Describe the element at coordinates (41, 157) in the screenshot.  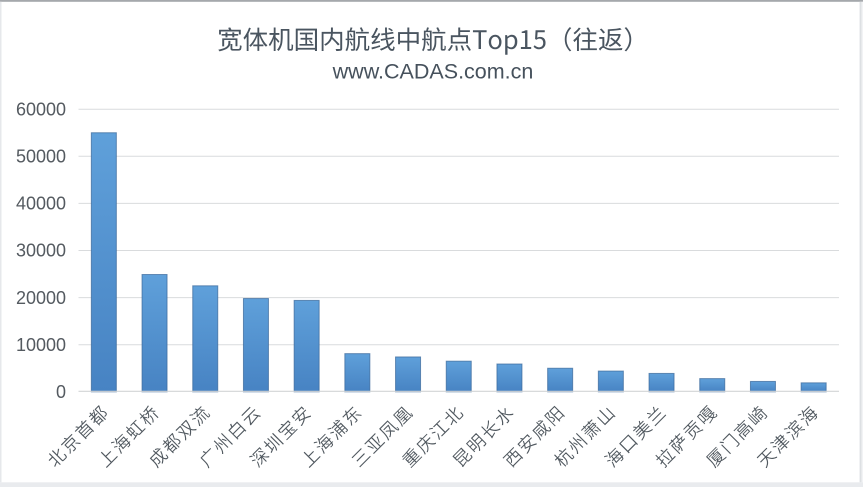
I see `svg-text: 50000` at that location.